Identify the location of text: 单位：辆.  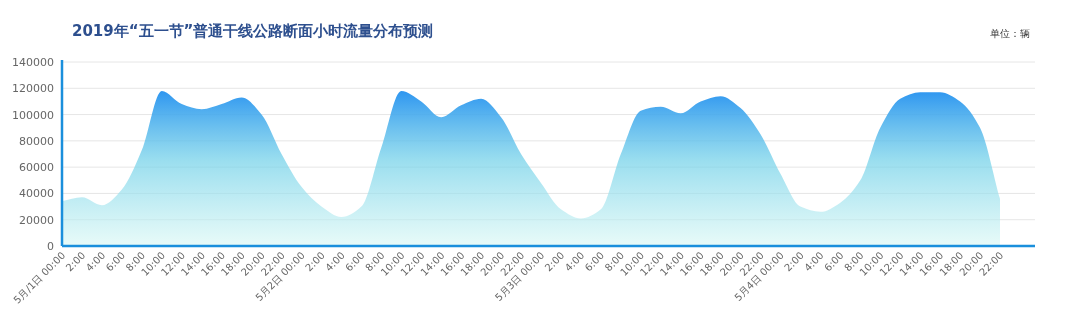
(1010, 33).